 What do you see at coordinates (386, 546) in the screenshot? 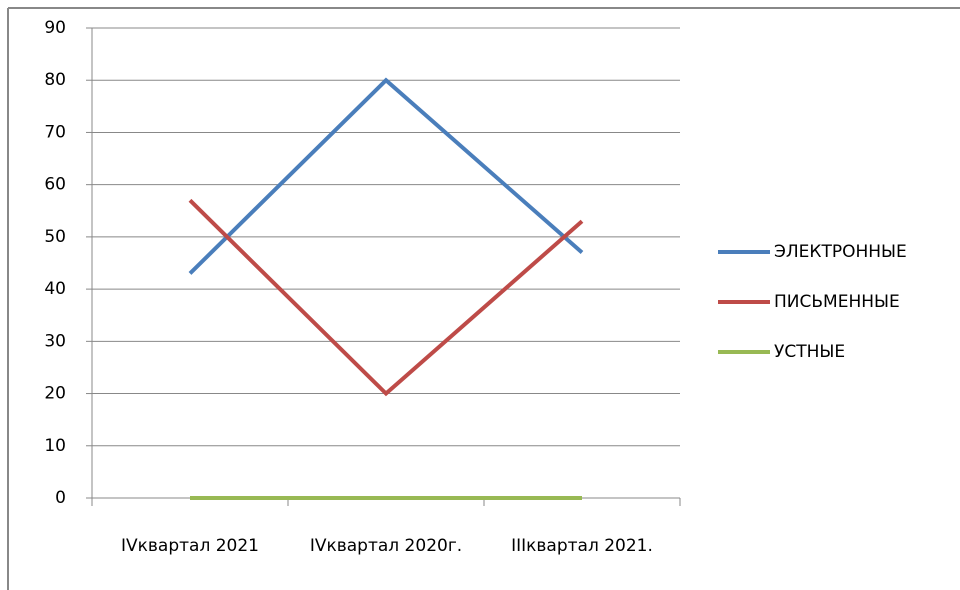
I see `x-tick-label: IVквартал 2020г.` at bounding box center [386, 546].